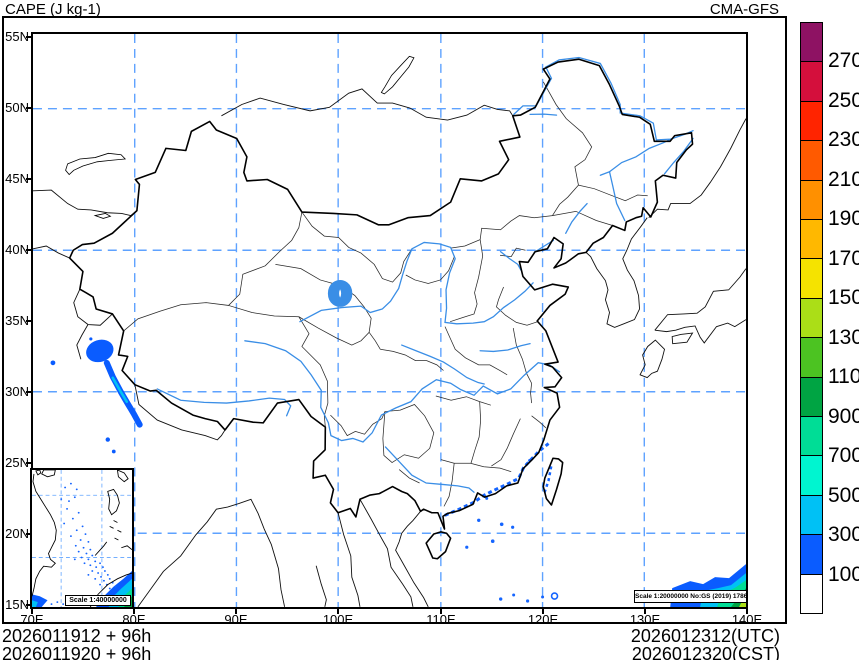 The image size is (859, 660). What do you see at coordinates (17, 249) in the screenshot?
I see `lat-label: 40N` at bounding box center [17, 249].